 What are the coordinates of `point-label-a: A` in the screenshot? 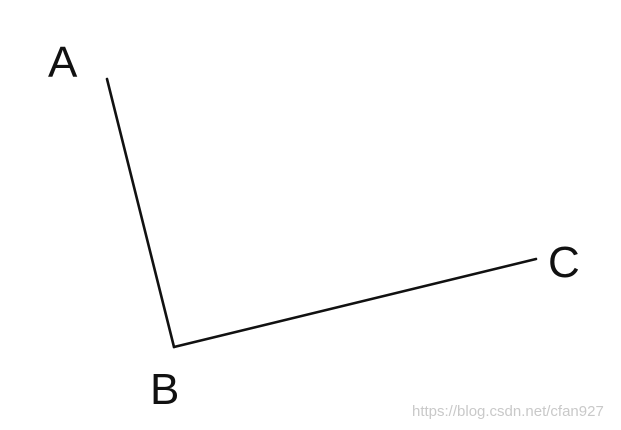 It's located at (63, 62).